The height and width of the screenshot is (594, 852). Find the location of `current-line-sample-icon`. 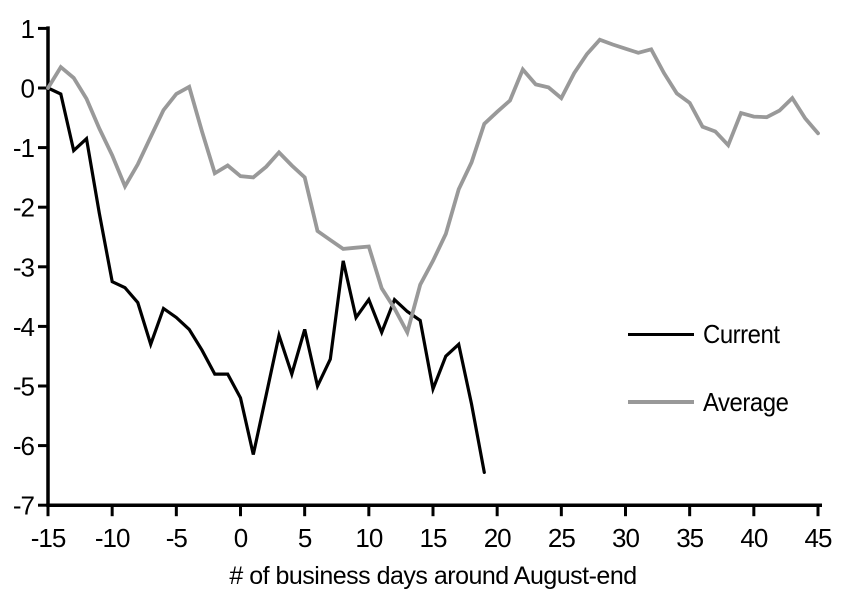

current-line-sample-icon is located at coordinates (661, 334).